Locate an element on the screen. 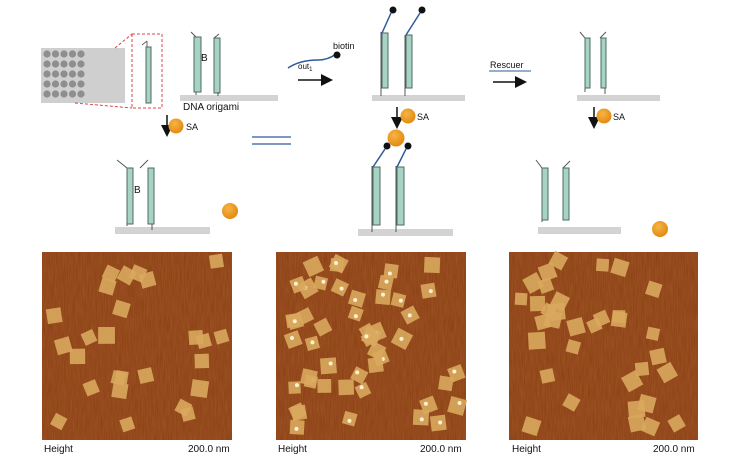  biotin-dot-icon is located at coordinates (337, 55).